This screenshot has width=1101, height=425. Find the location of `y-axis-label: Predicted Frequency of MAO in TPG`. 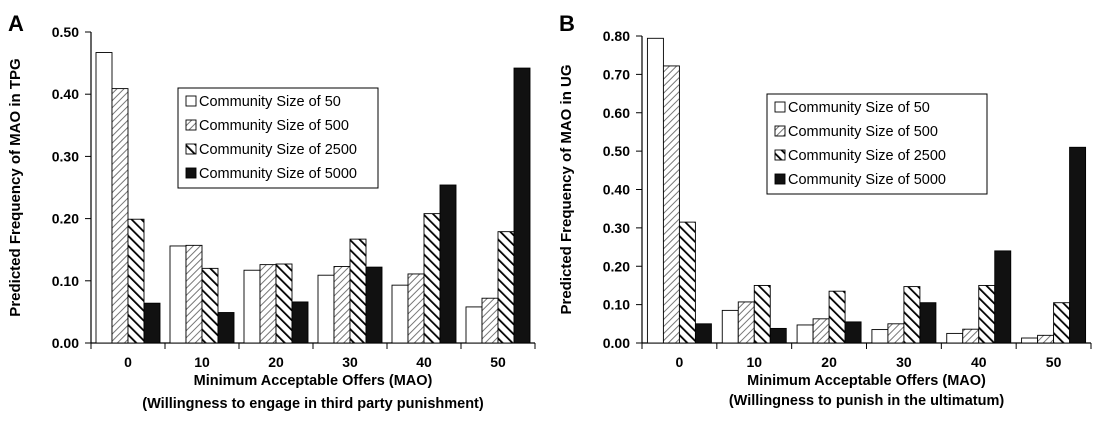

y-axis-label: Predicted Frequency of MAO in TPG is located at coordinates (15, 187).